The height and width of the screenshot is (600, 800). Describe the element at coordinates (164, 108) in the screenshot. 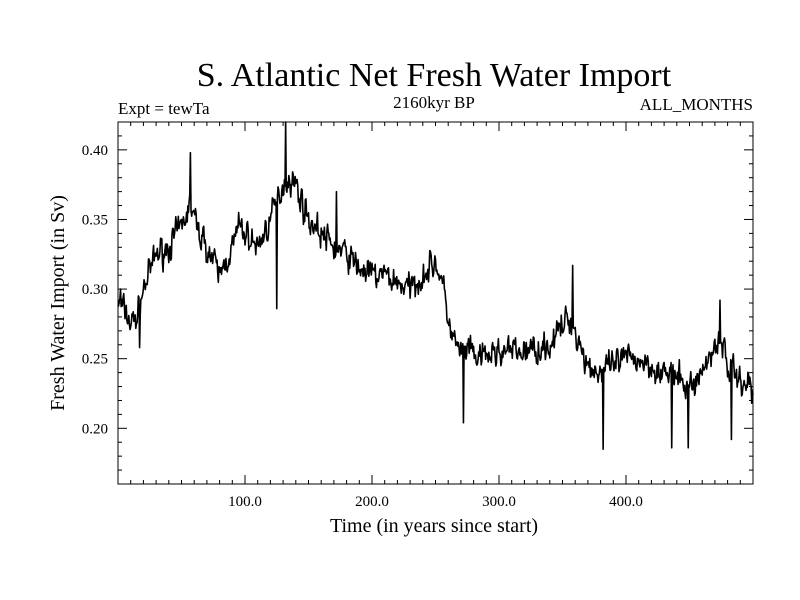

I see `subtitle-experiment: Expt = tewTa` at that location.